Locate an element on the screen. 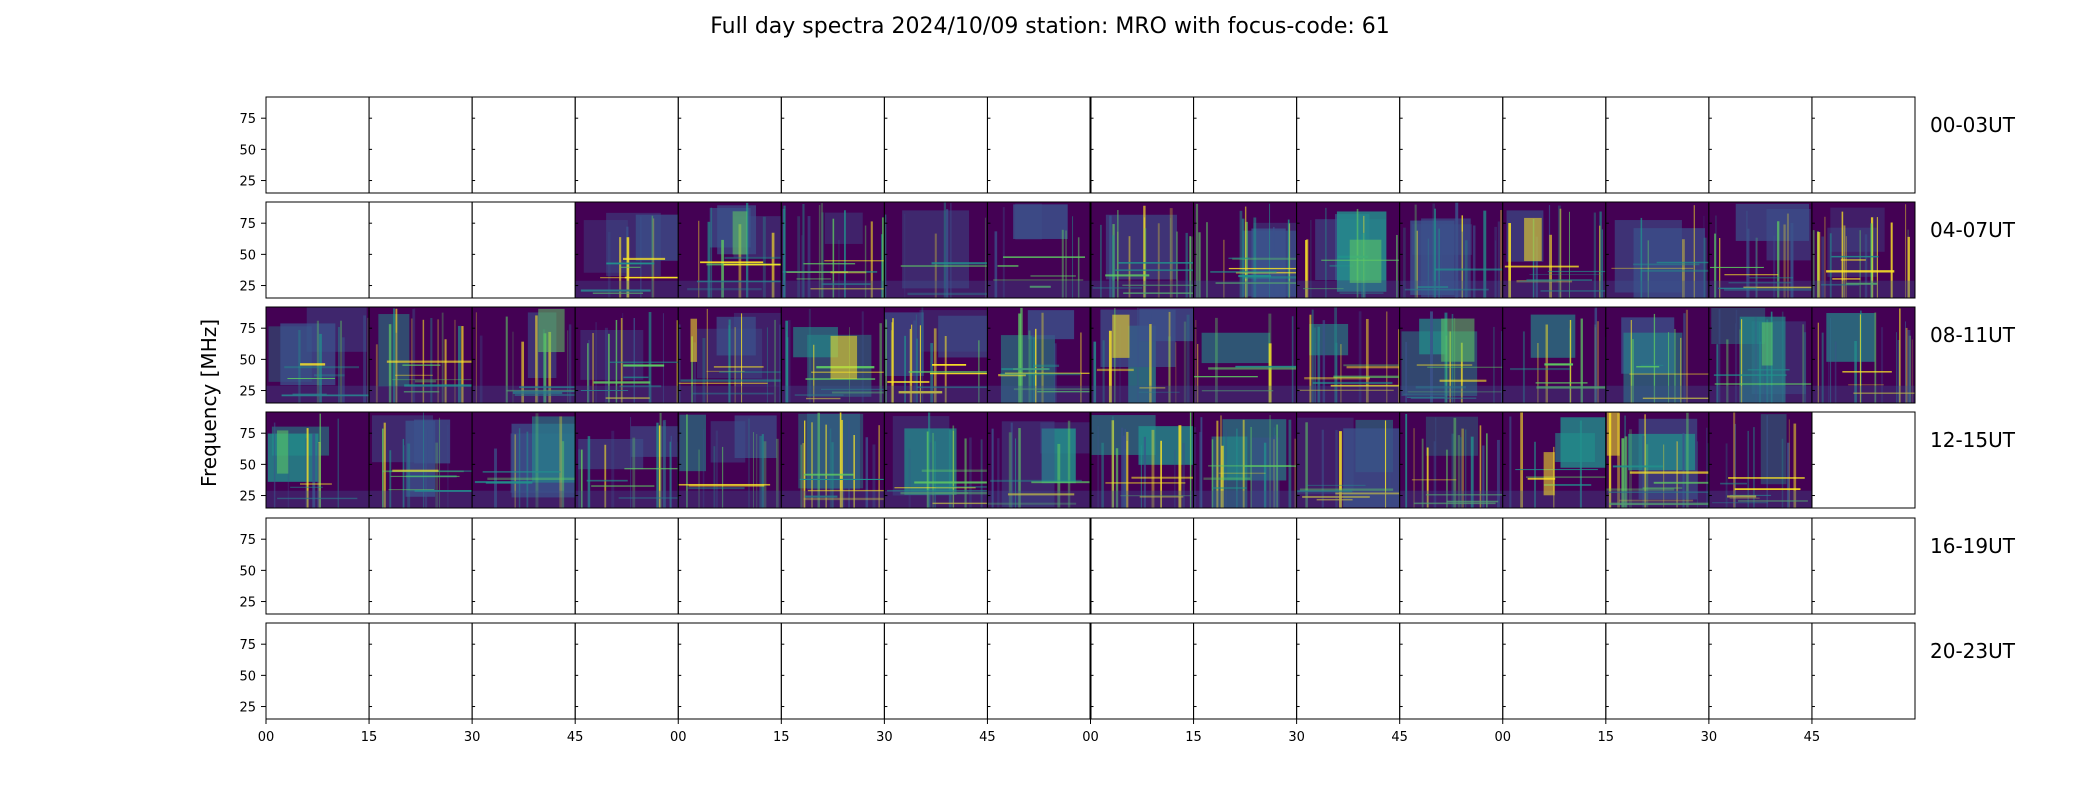 This screenshot has width=2100, height=800. row-label: 12-15UT is located at coordinates (1973, 440).